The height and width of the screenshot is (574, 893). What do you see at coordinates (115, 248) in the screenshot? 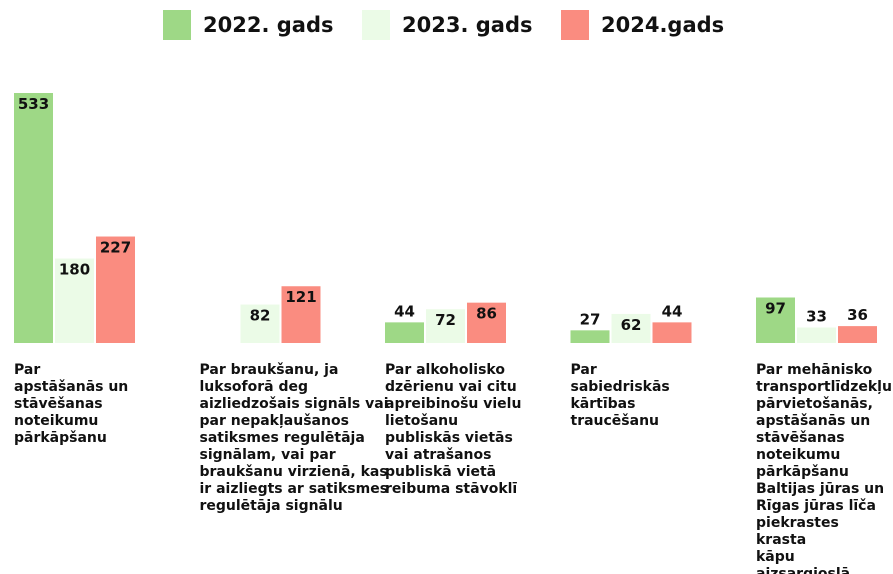
I see `data-label: 227` at bounding box center [115, 248].